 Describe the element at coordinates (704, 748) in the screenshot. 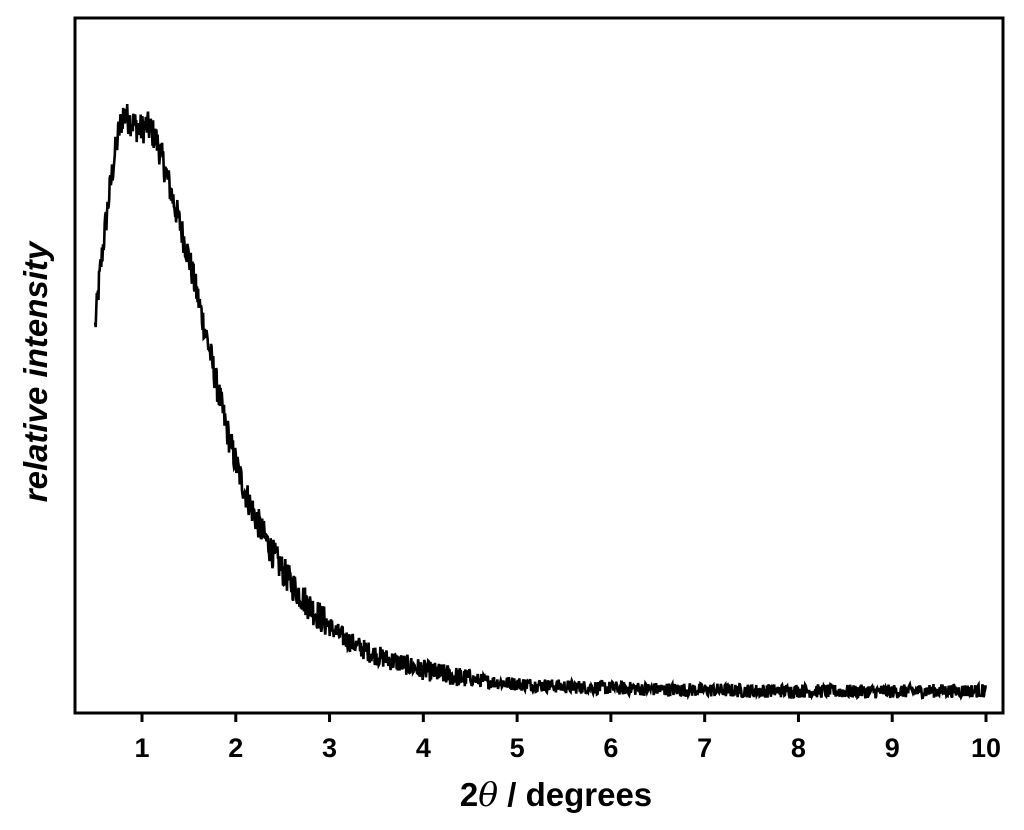

I see `x-tick-label-7: 7` at that location.